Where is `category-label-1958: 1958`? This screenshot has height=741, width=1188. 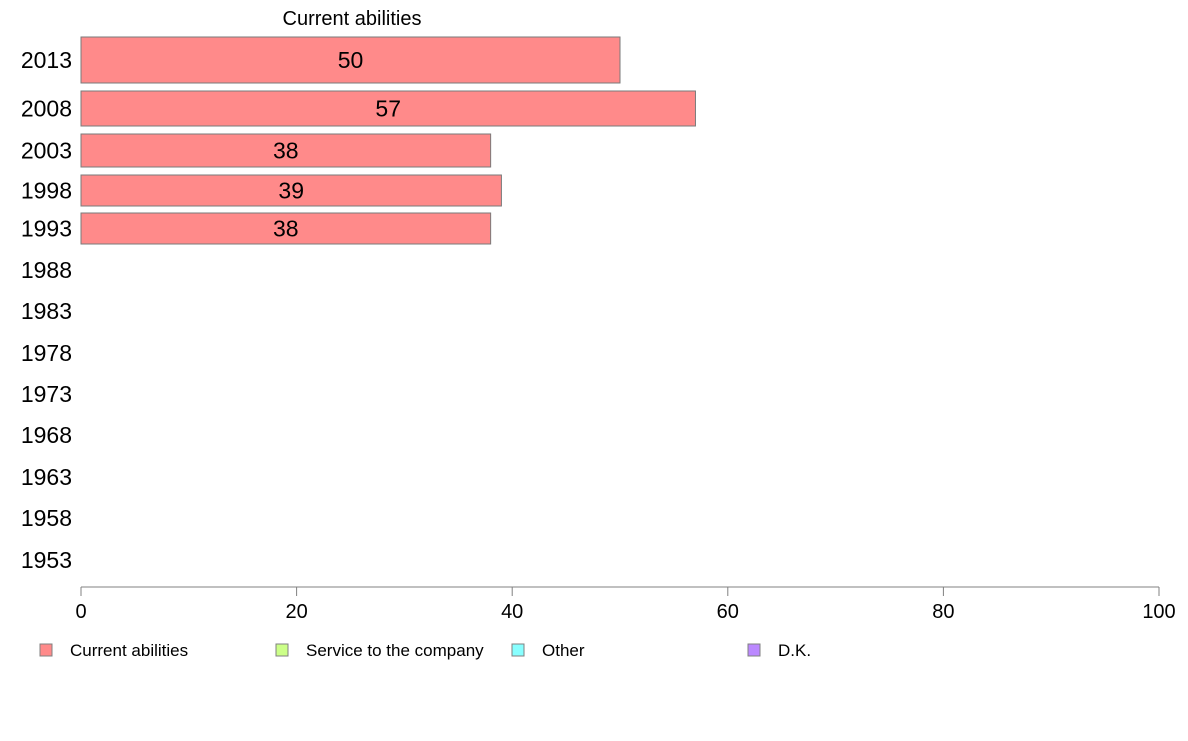 category-label-1958: 1958 is located at coordinates (46, 518).